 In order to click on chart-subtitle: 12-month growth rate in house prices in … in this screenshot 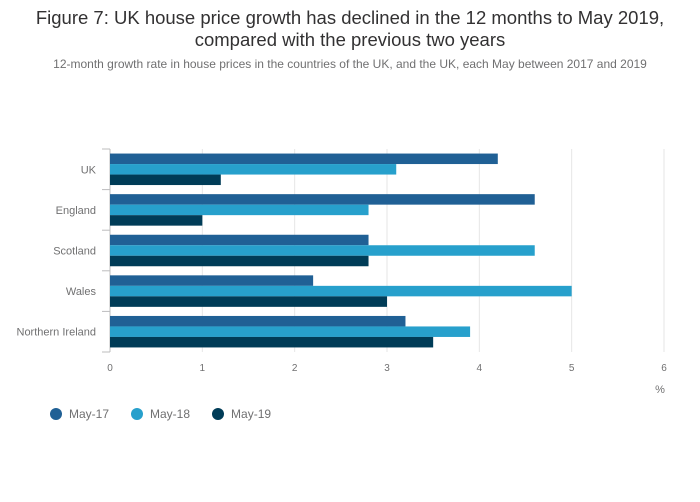, I will do `click(350, 64)`.